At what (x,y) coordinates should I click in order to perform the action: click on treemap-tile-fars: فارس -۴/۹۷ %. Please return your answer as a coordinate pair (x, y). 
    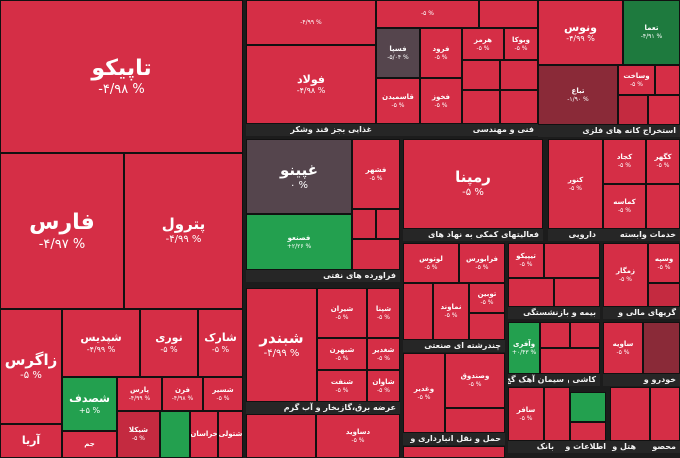
    Looking at the image, I should click on (62, 231).